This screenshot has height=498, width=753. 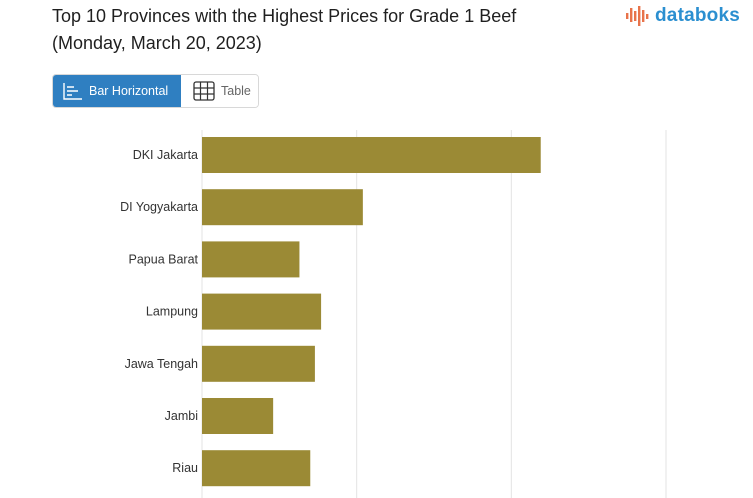 What do you see at coordinates (129, 91) in the screenshot?
I see `bar-horizontal-label: Bar Horizontal` at bounding box center [129, 91].